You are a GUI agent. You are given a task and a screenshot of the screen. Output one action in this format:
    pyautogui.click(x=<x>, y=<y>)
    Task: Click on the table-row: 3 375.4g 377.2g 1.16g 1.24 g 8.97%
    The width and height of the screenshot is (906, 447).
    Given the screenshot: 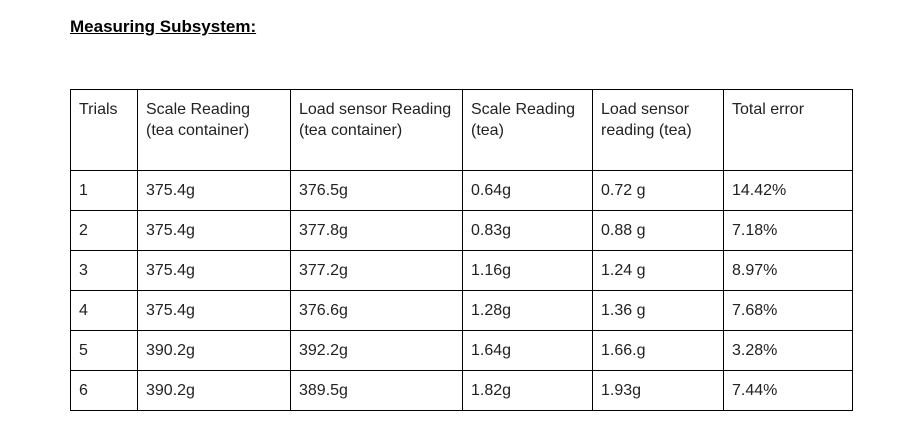 What is the action you would take?
    pyautogui.click(x=461, y=270)
    